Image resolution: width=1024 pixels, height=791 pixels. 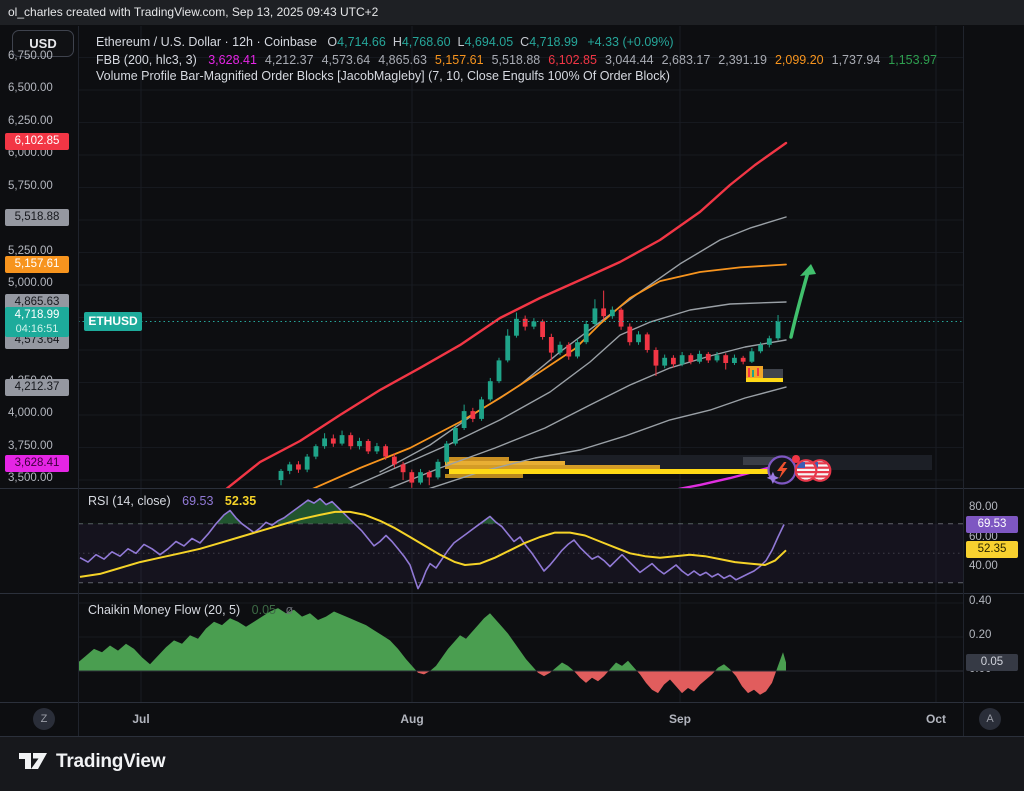 What do you see at coordinates (459, 60) in the screenshot?
I see `fbb-band-value: 5,157.61` at bounding box center [459, 60].